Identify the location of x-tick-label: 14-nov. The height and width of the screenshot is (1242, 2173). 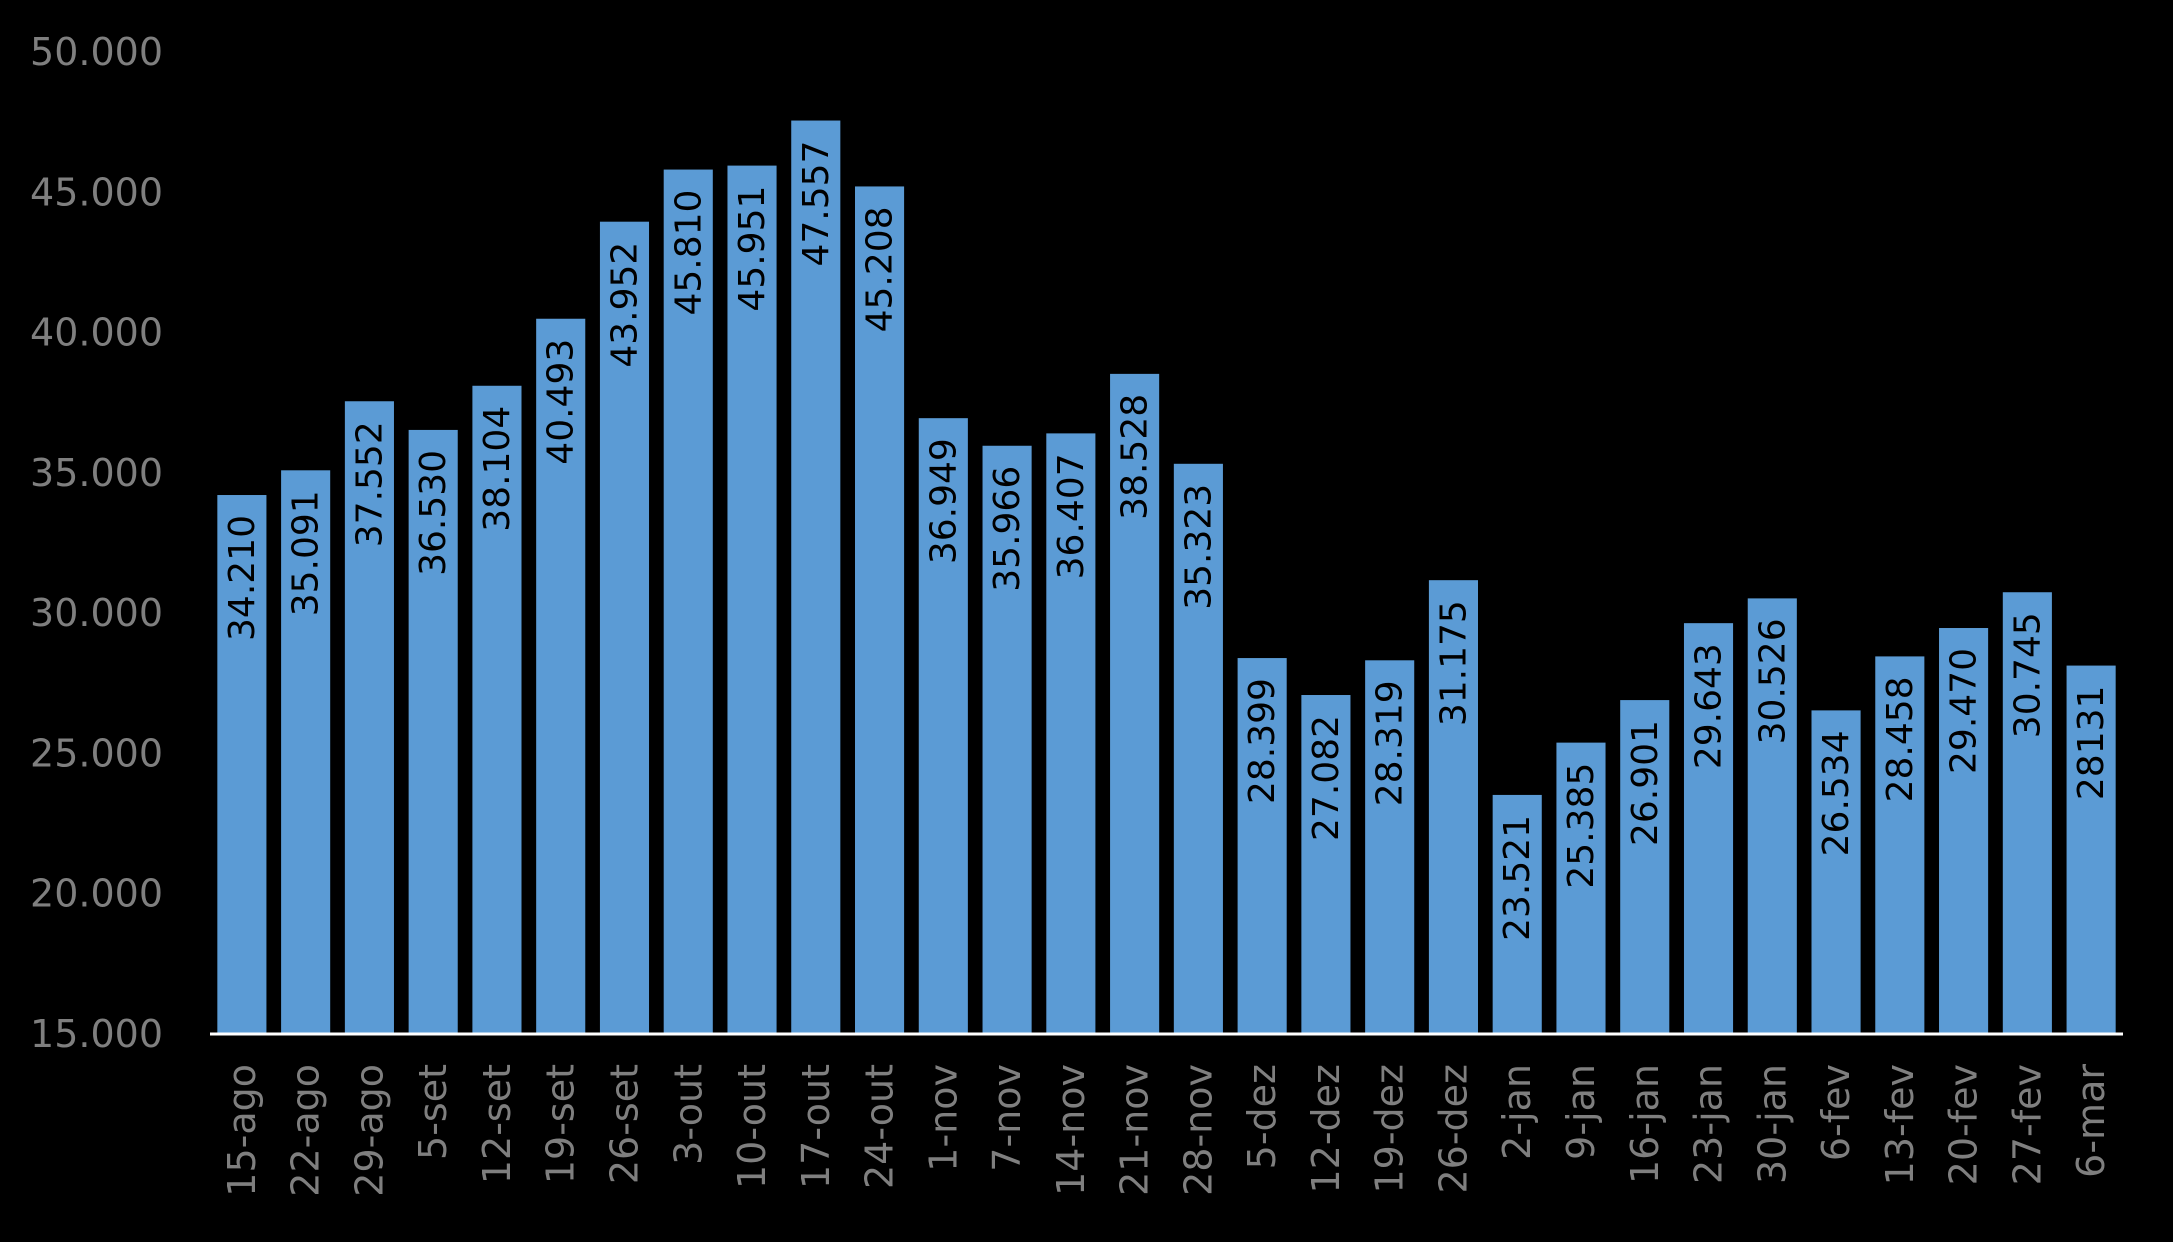
(1071, 1130).